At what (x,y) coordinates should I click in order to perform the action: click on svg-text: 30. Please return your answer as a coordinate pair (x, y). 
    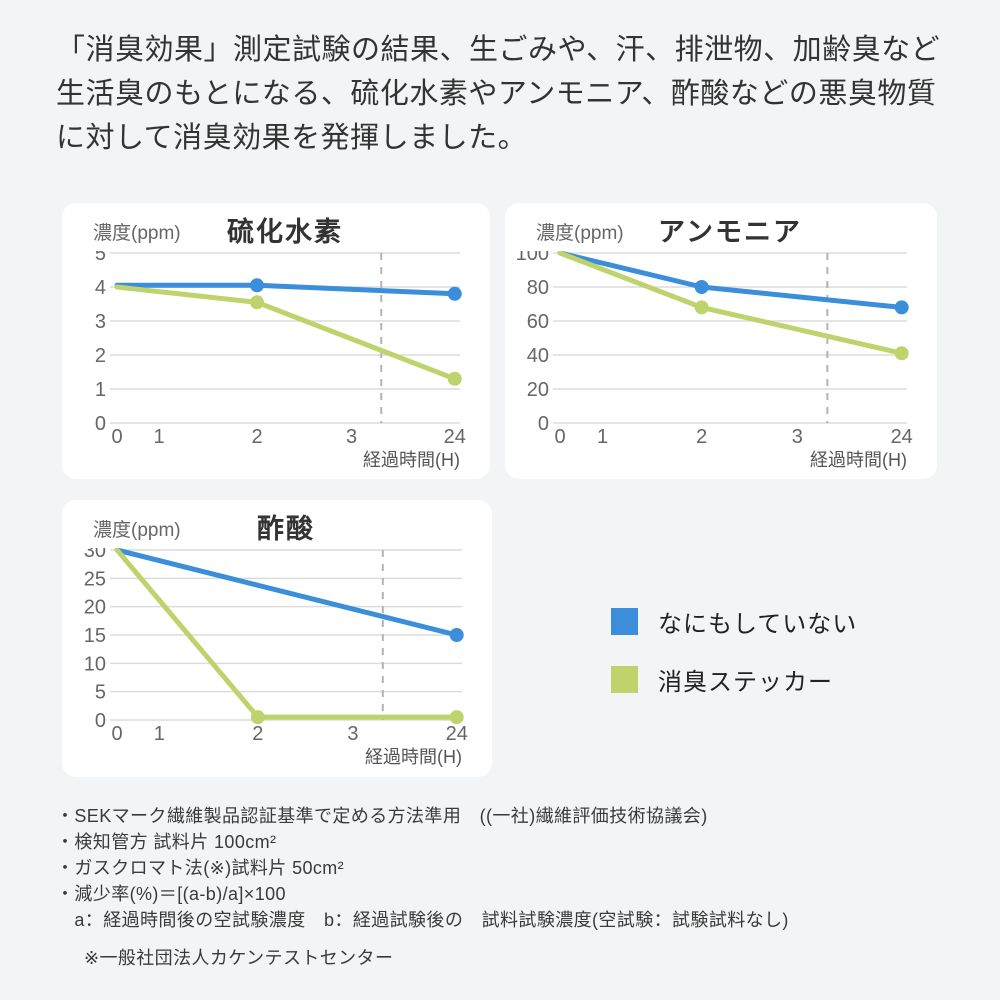
    Looking at the image, I should click on (95, 555).